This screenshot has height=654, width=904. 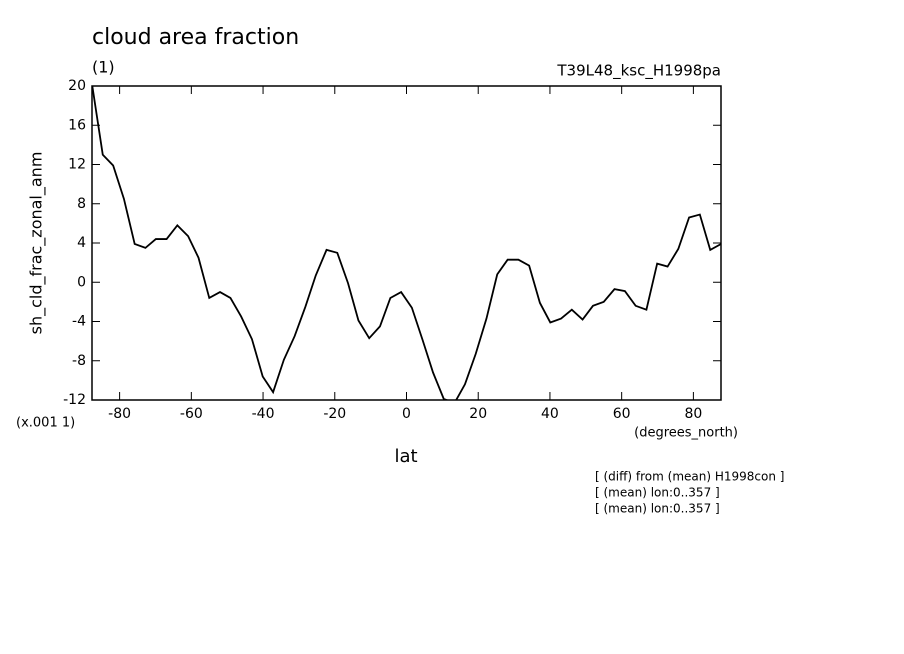 What do you see at coordinates (45, 423) in the screenshot?
I see `y-scale-note: (x.001 1)` at bounding box center [45, 423].